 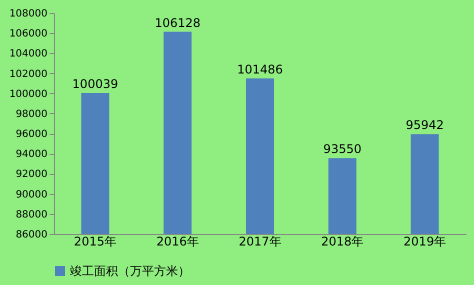 I want to click on y-tick-label: 90000, so click(x=32, y=194).